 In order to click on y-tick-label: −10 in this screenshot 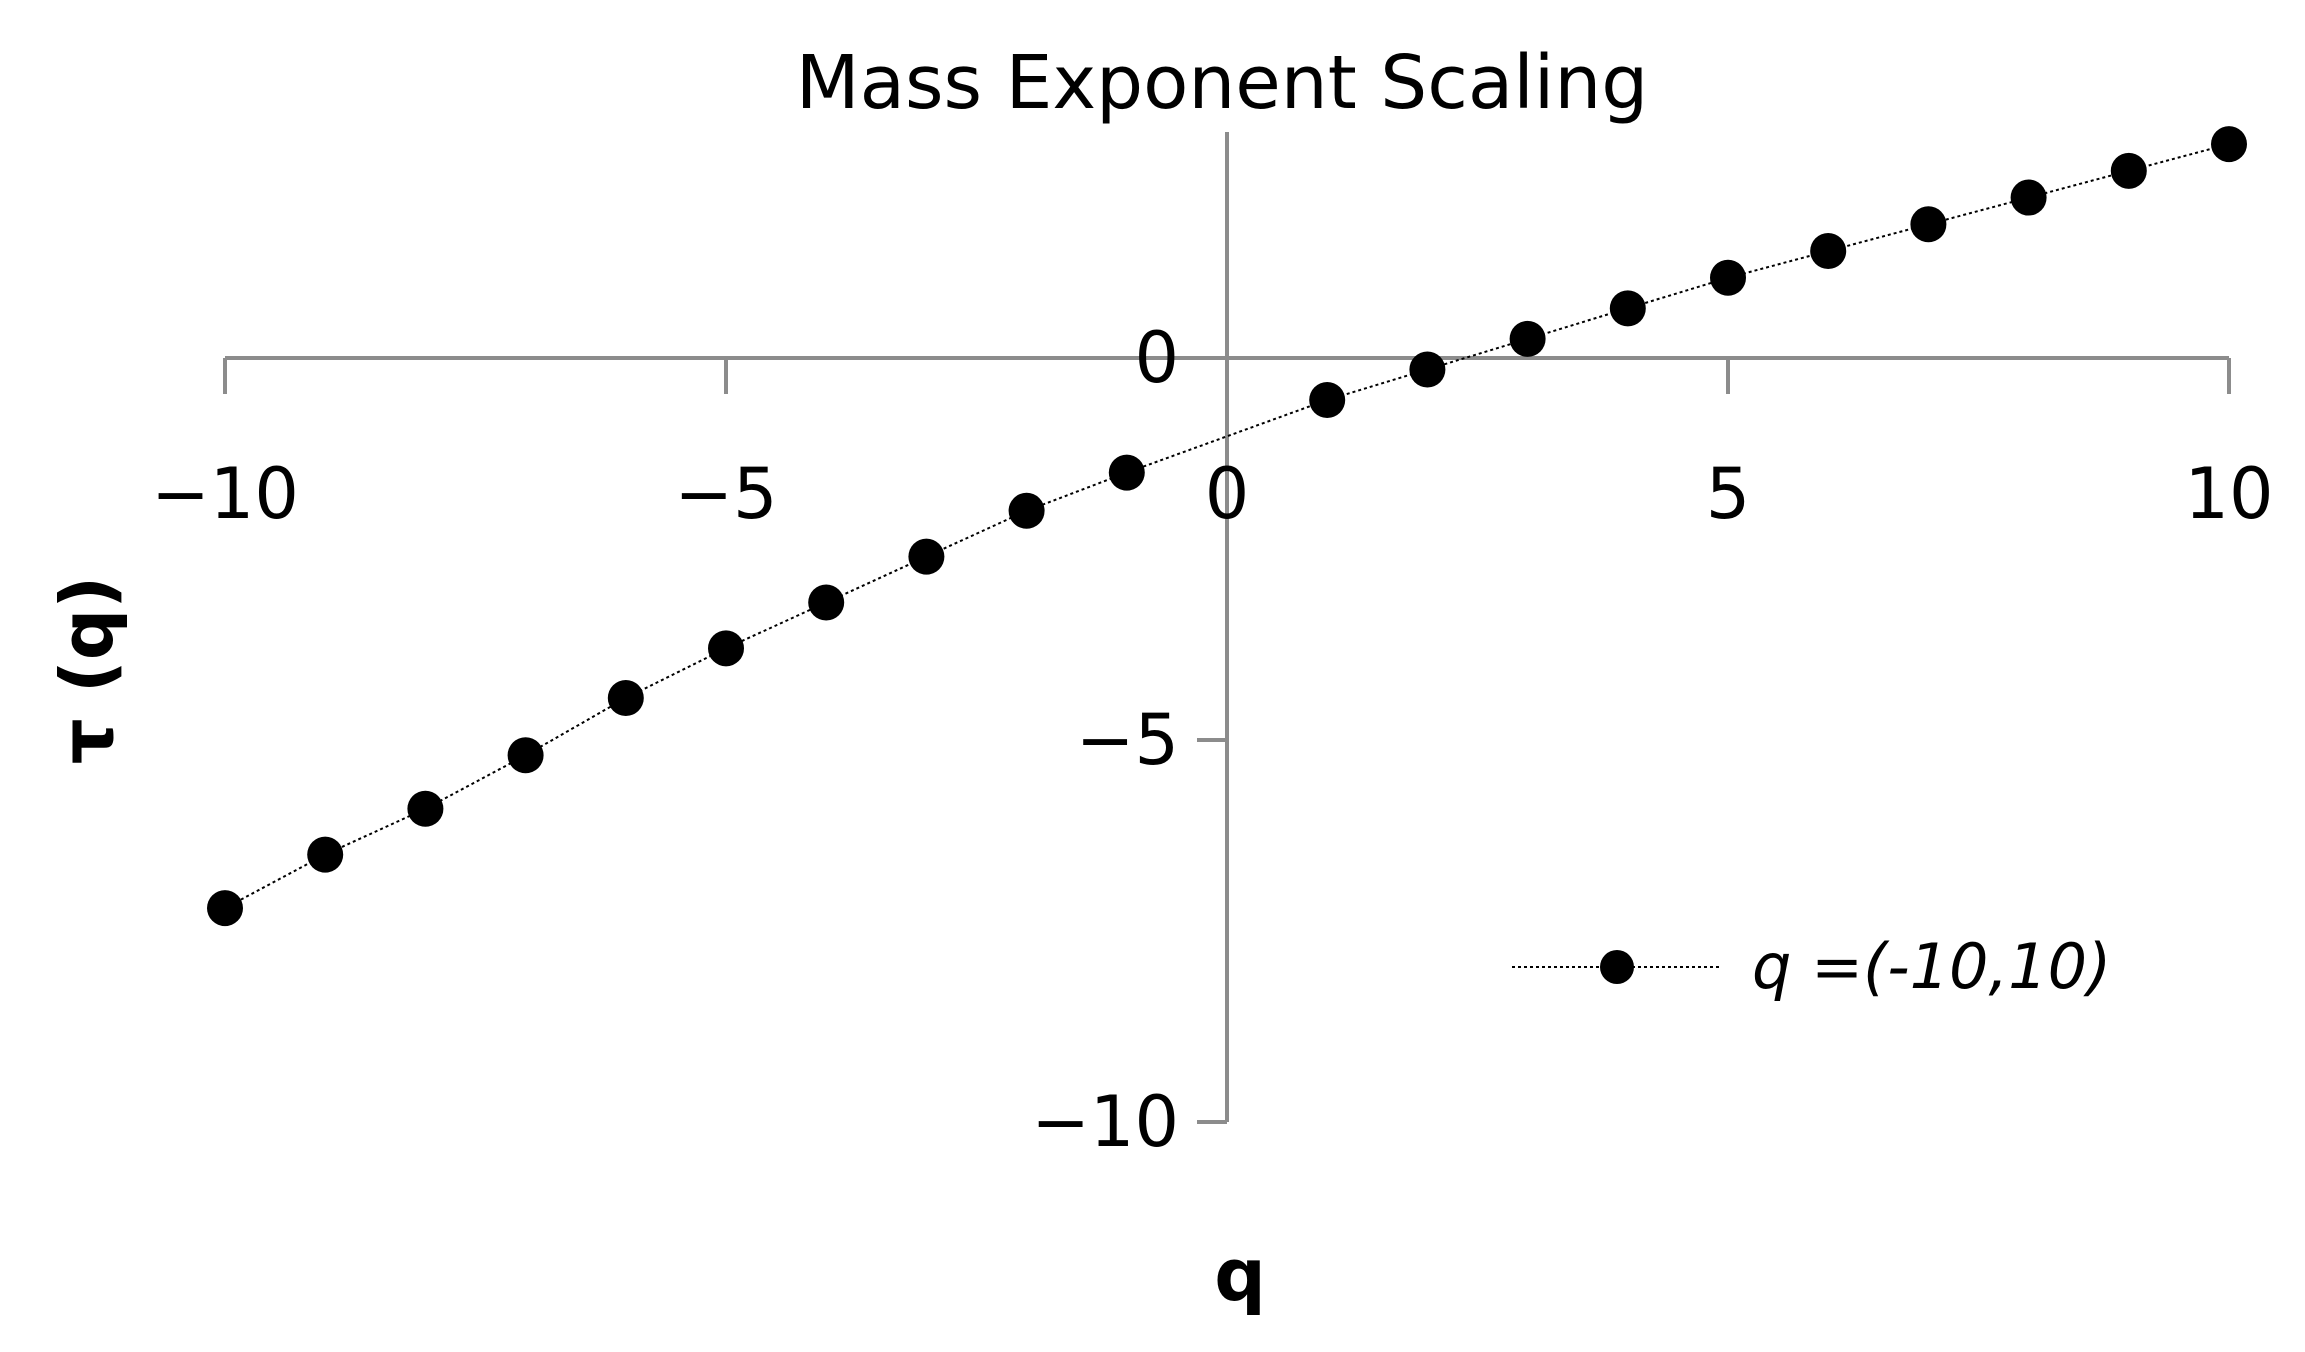, I will do `click(1105, 1122)`.